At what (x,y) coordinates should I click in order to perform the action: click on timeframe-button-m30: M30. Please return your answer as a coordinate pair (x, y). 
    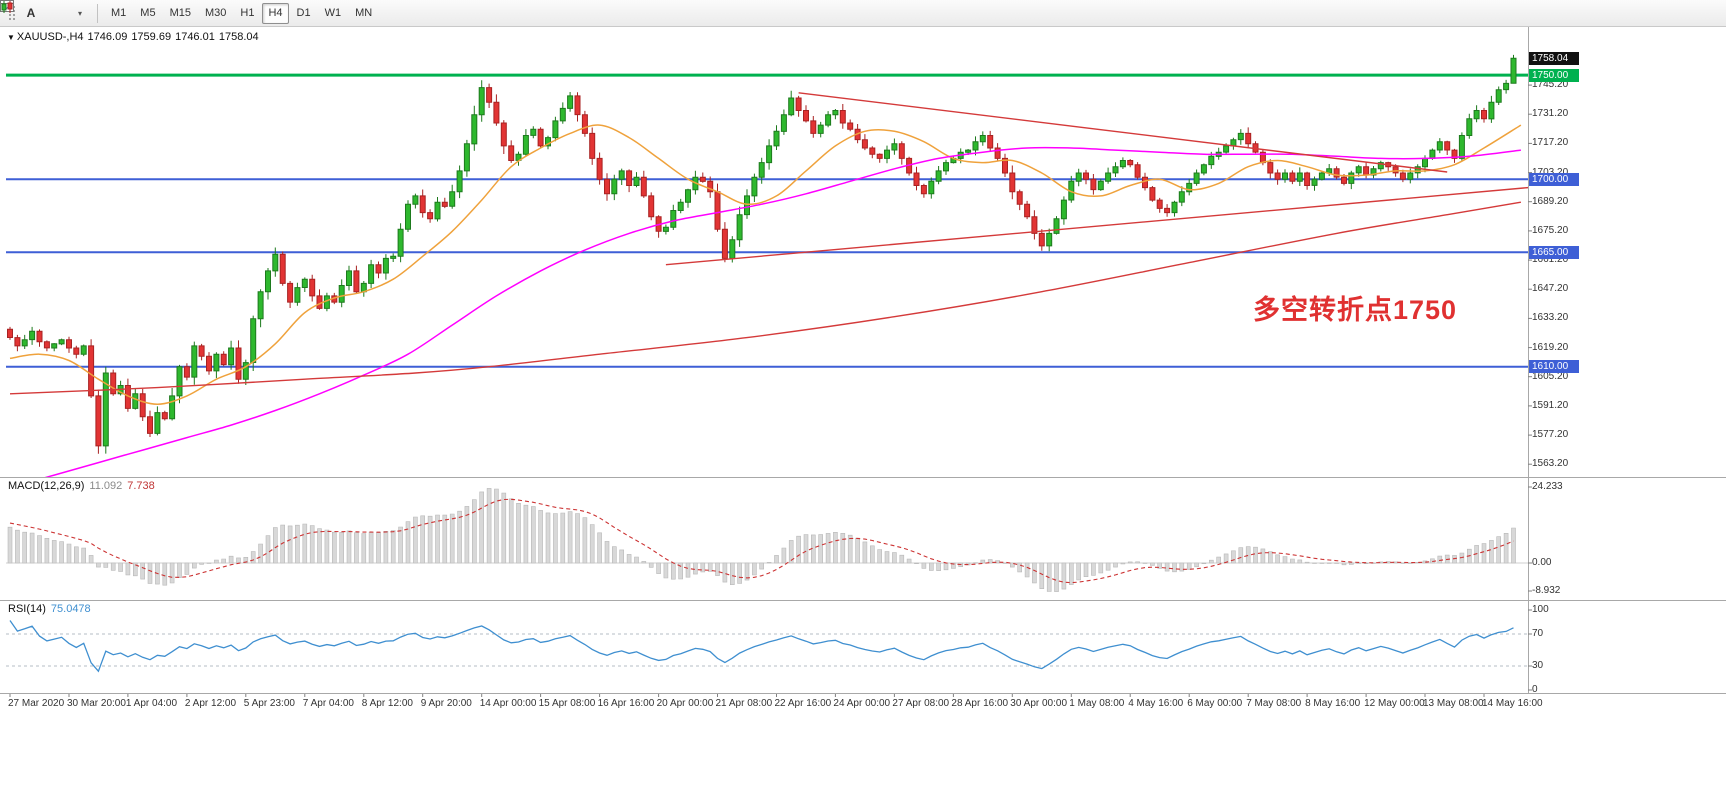
    Looking at the image, I should click on (215, 13).